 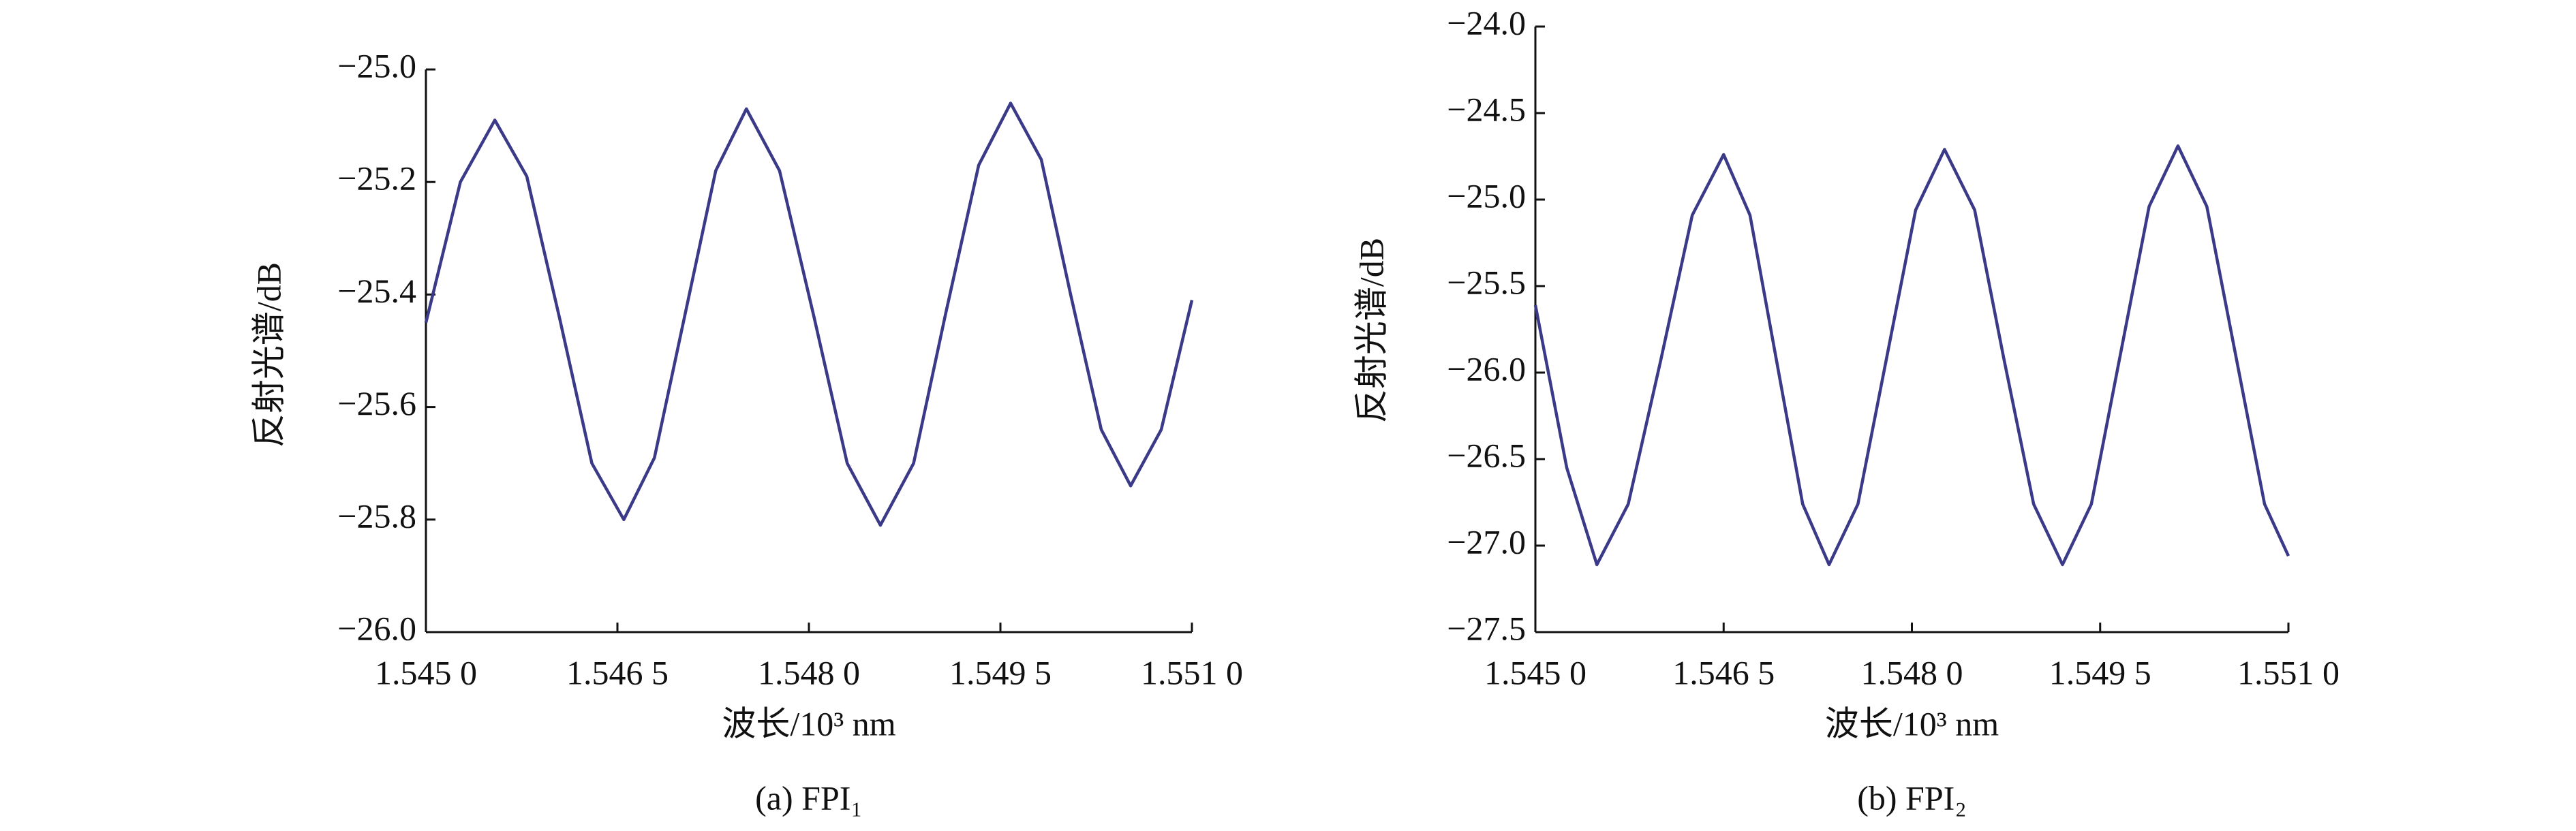 What do you see at coordinates (1486, 282) in the screenshot?
I see `y-tick-label: −25.5` at bounding box center [1486, 282].